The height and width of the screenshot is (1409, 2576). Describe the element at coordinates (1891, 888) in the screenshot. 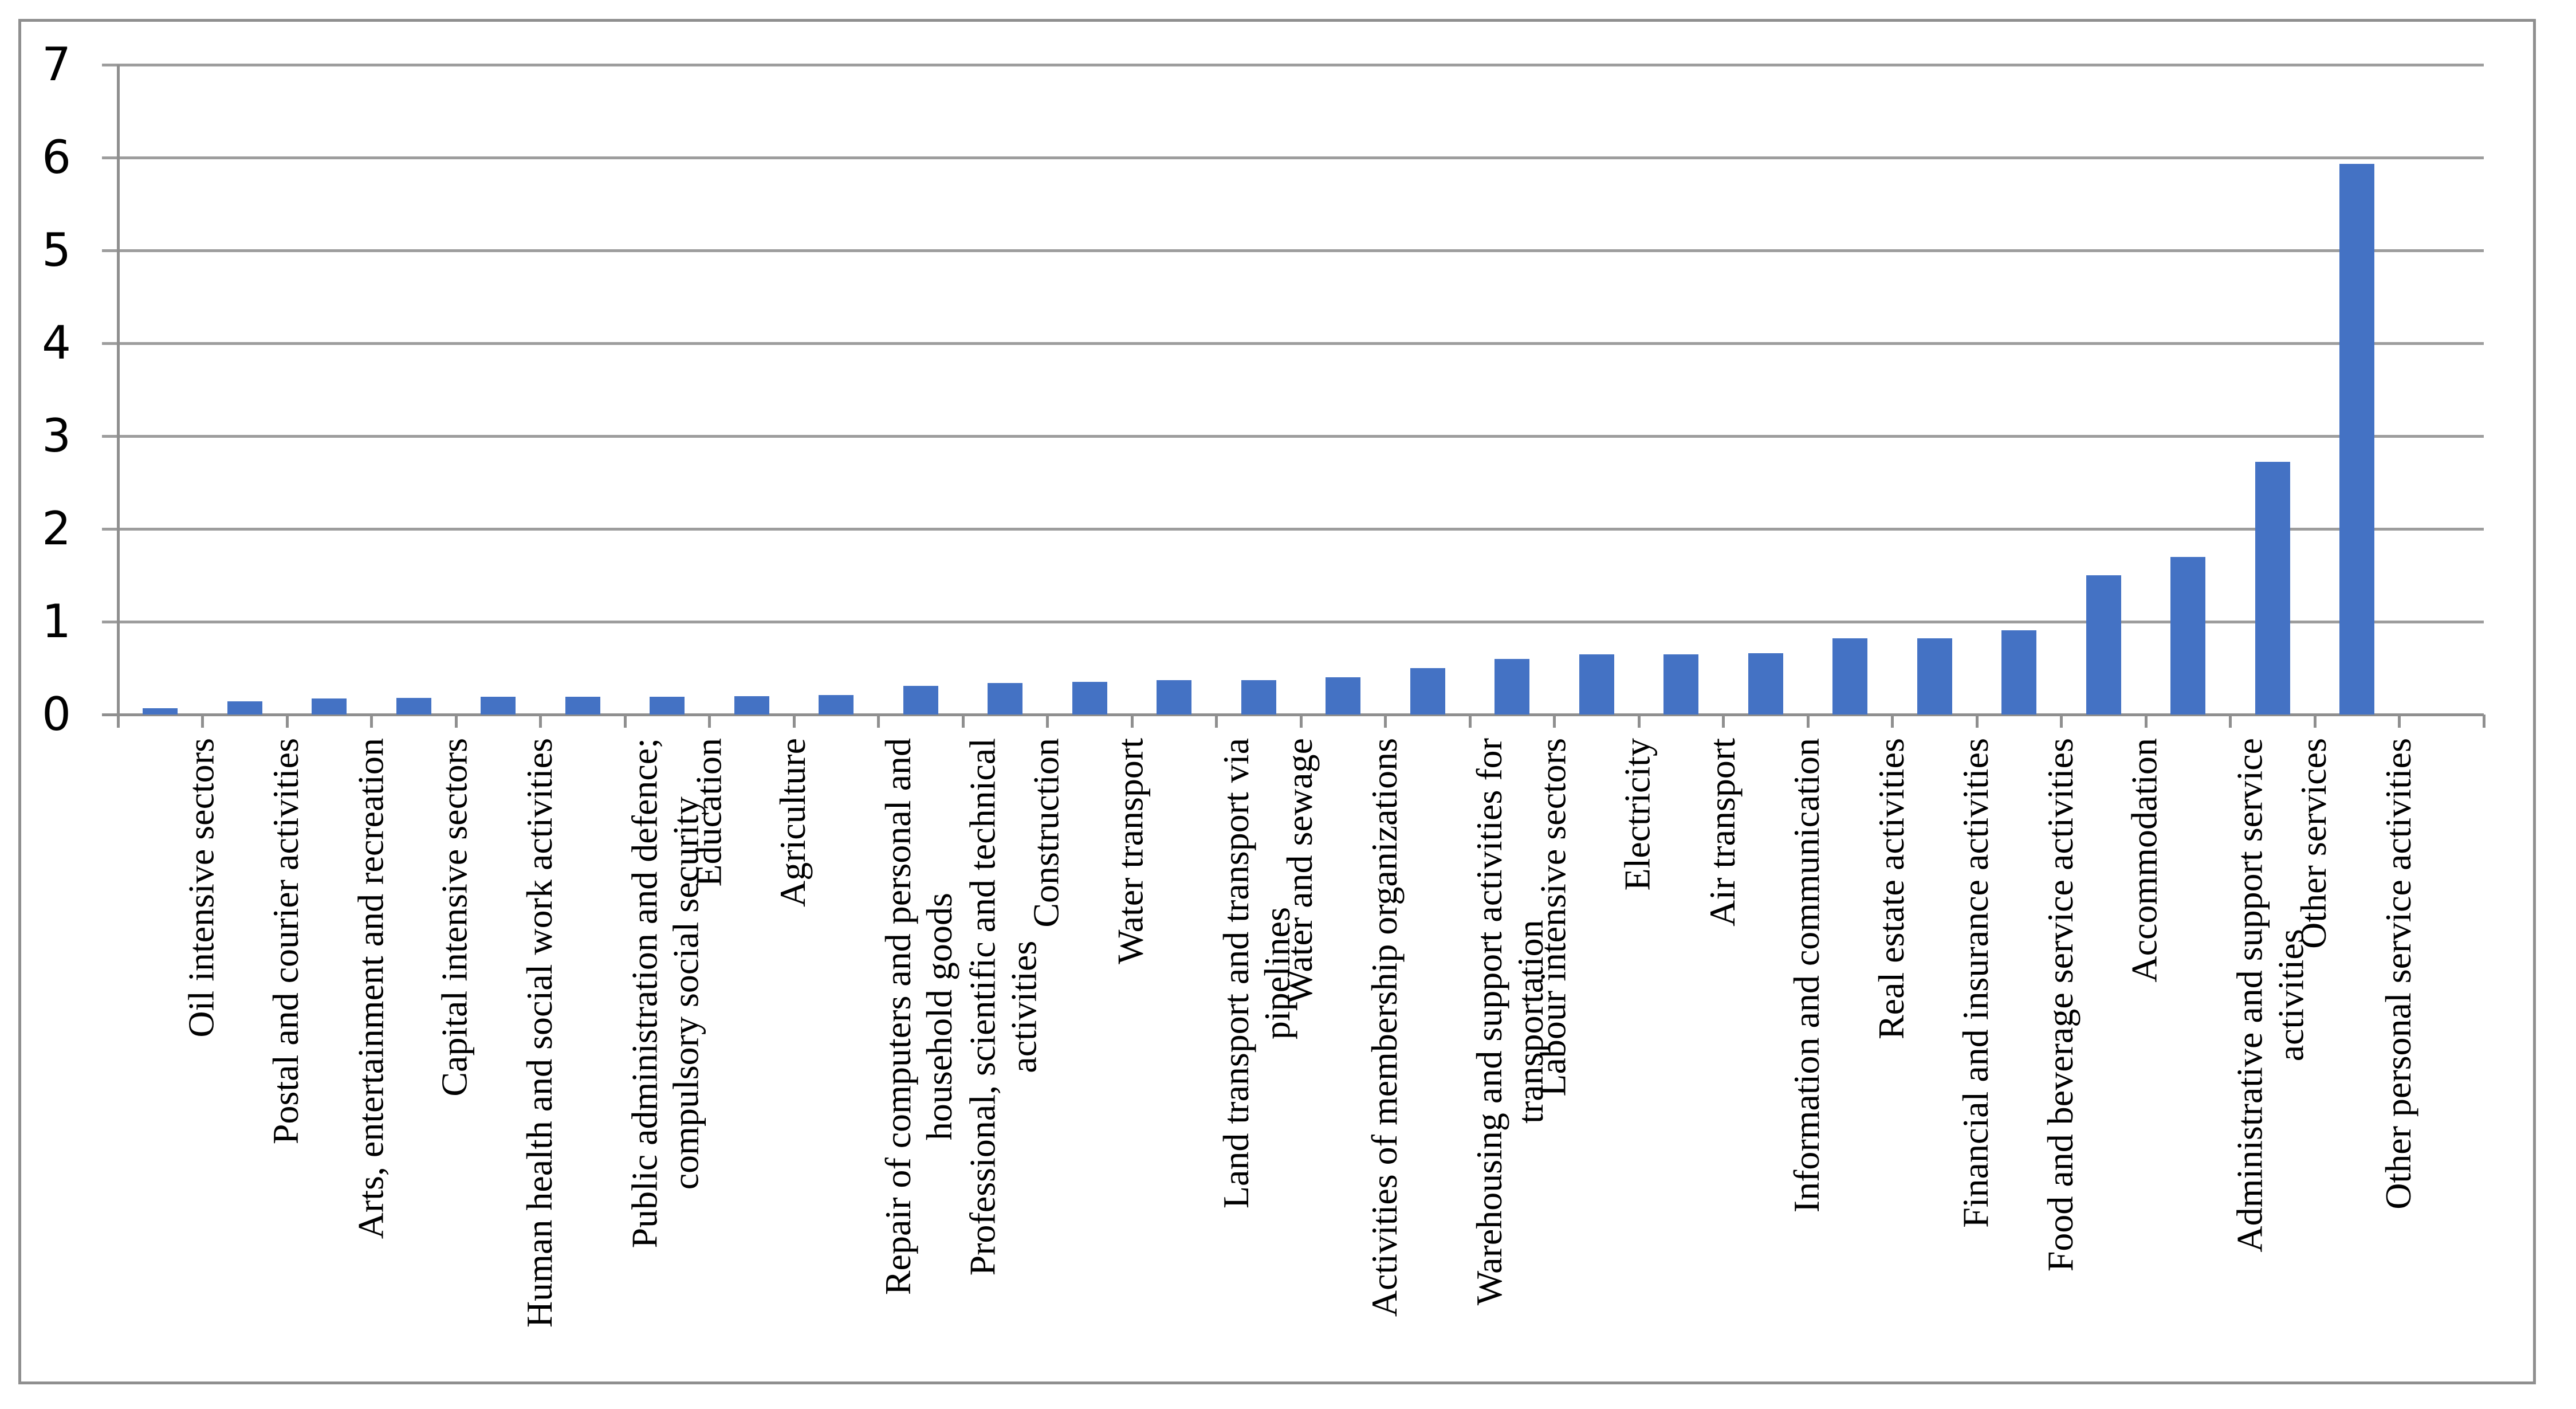

I see `x-category-label: Real estate activities` at that location.